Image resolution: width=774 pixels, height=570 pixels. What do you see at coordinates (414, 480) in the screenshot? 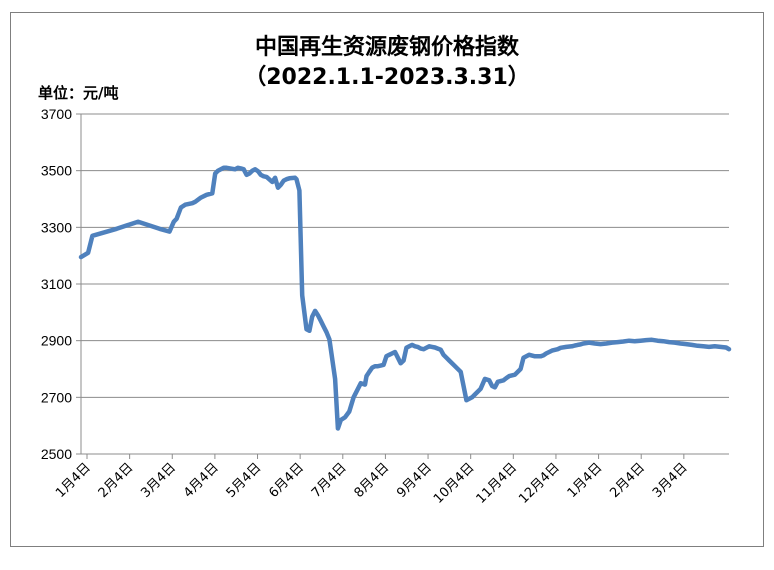
I see `x-tick-label: 9月4日` at bounding box center [414, 480].